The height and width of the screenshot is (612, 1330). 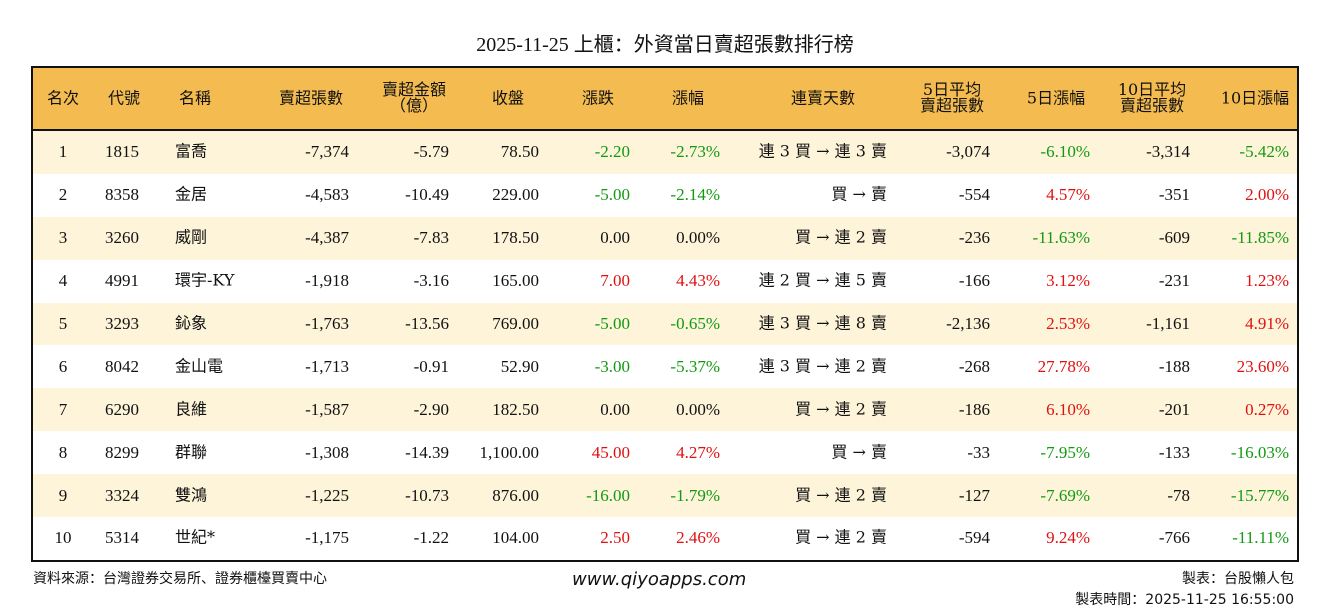 What do you see at coordinates (695, 195) in the screenshot?
I see `cell-change-pct: -2.14%` at bounding box center [695, 195].